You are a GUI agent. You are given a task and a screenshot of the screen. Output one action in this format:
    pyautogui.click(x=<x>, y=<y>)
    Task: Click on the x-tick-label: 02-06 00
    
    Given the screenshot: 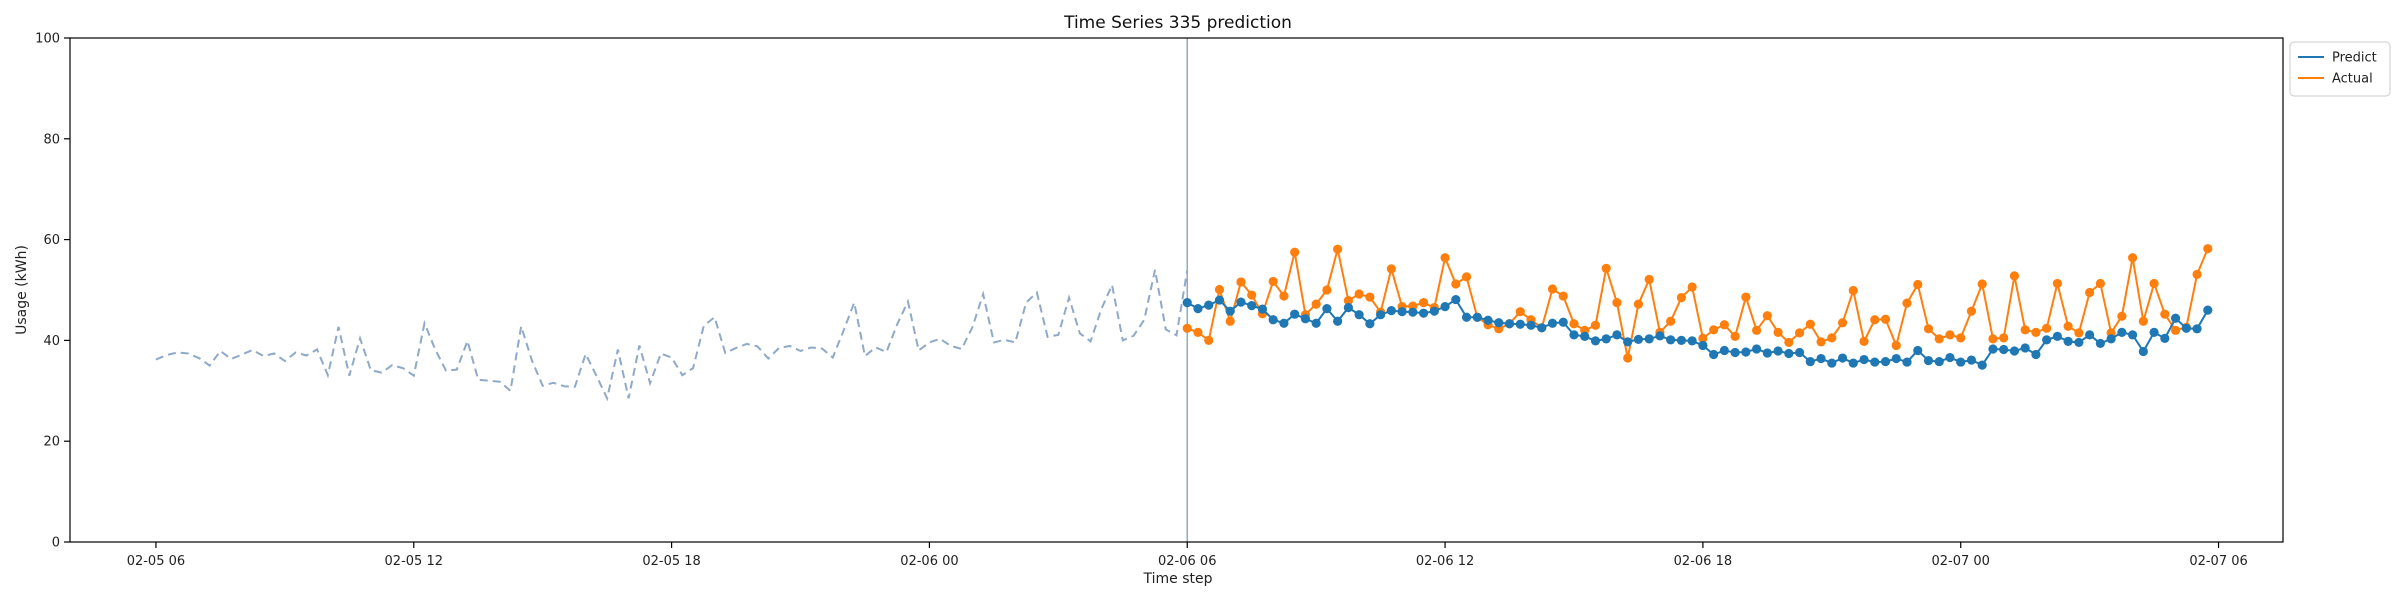 What is the action you would take?
    pyautogui.click(x=929, y=561)
    